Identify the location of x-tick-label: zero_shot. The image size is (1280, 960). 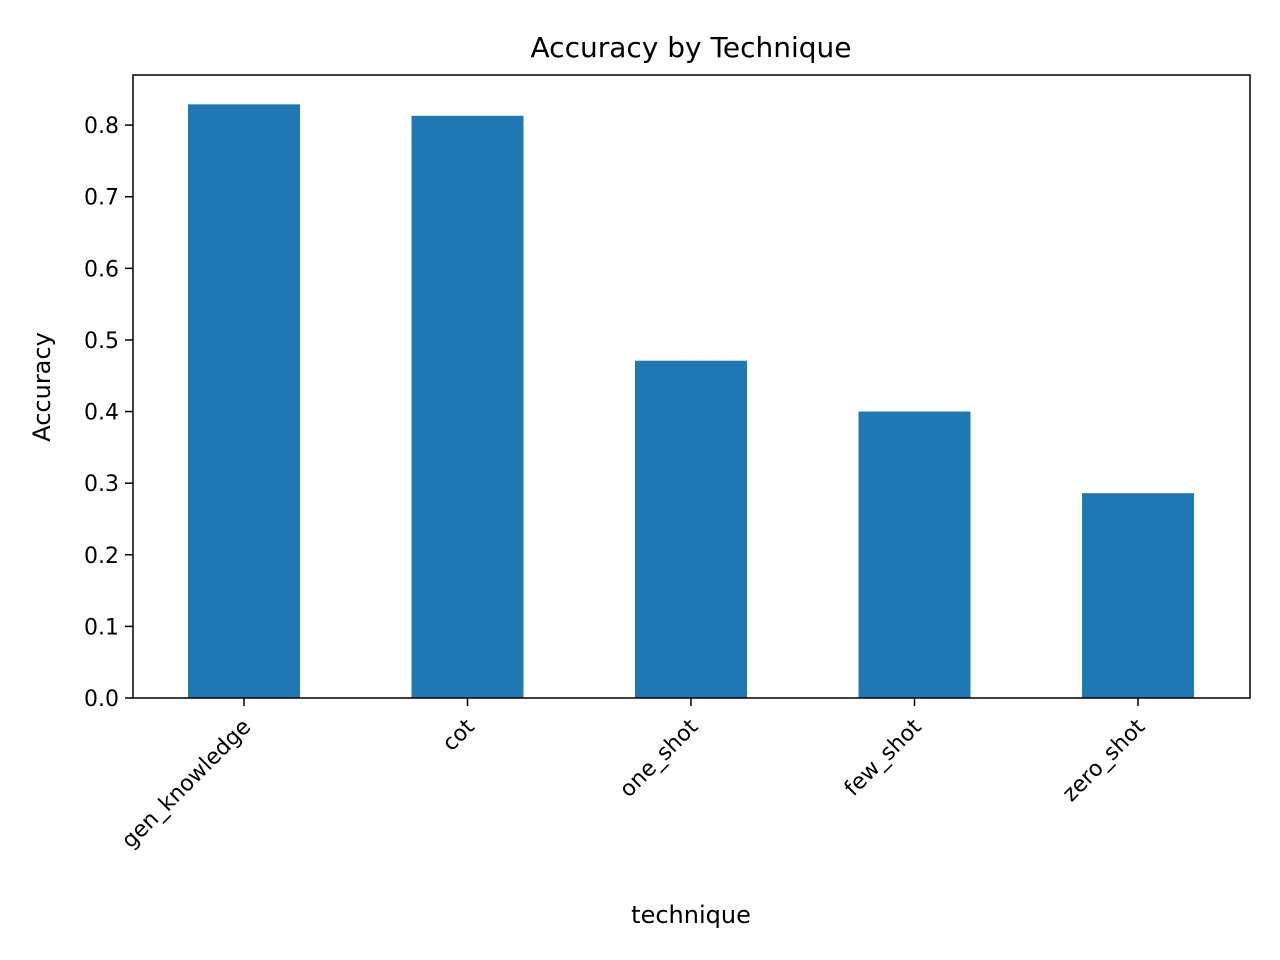
(1104, 760).